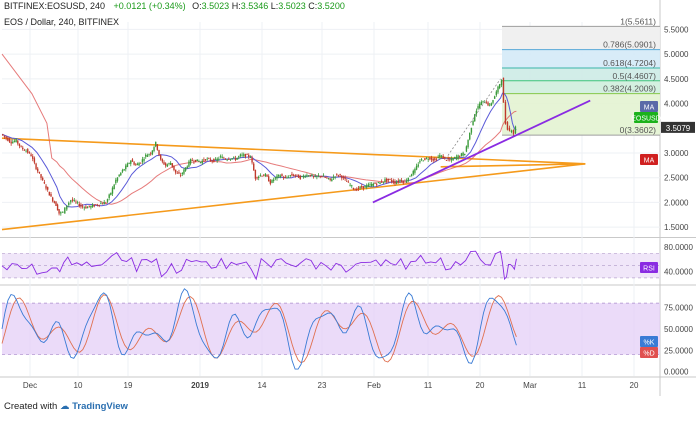 The width and height of the screenshot is (696, 422). What do you see at coordinates (259, 329) in the screenshot?
I see `stoch-k-line` at bounding box center [259, 329].